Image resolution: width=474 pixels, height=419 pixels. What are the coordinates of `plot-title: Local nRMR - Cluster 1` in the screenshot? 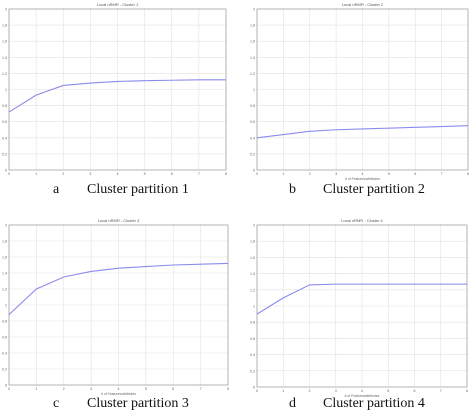 It's located at (118, 4).